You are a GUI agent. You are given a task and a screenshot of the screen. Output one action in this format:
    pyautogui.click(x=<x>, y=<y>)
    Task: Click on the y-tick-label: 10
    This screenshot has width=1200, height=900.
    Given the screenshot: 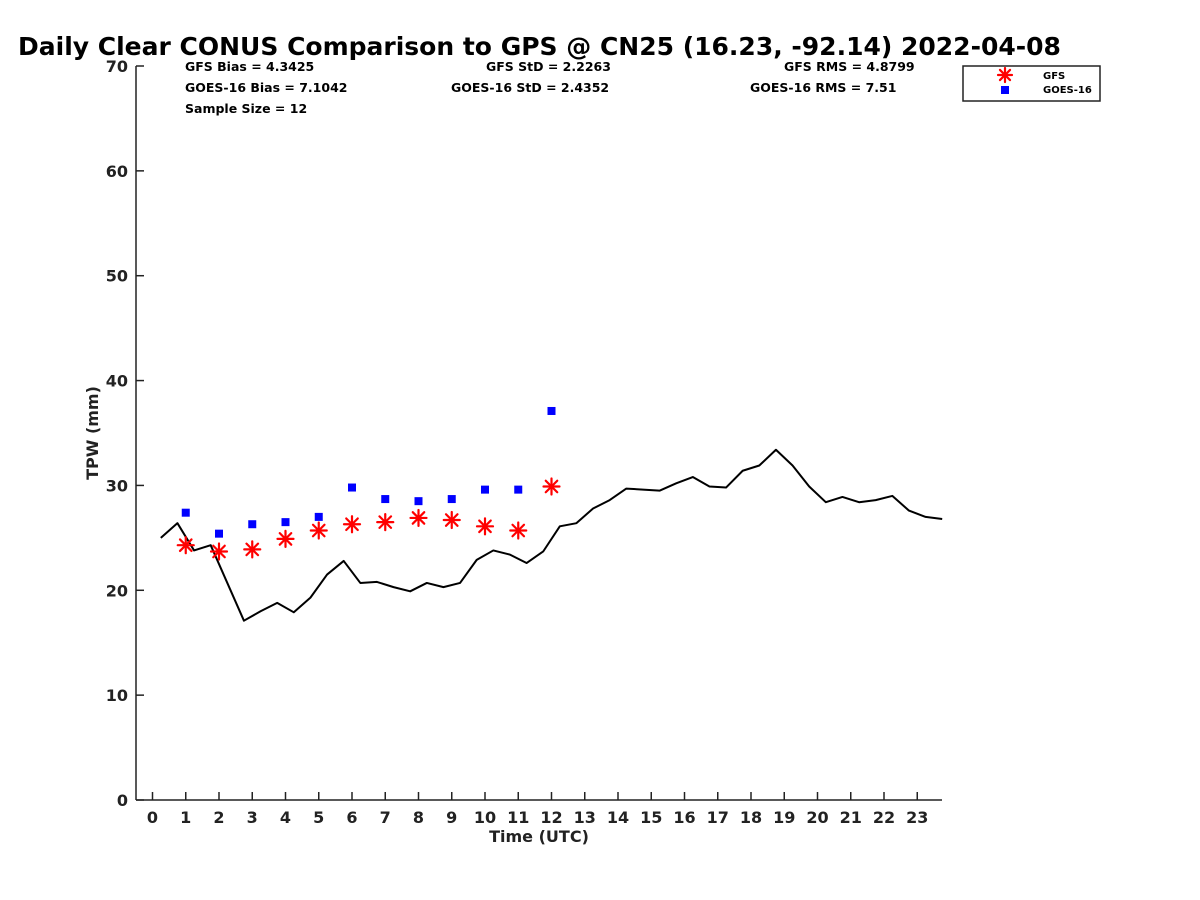 What is the action you would take?
    pyautogui.click(x=117, y=695)
    